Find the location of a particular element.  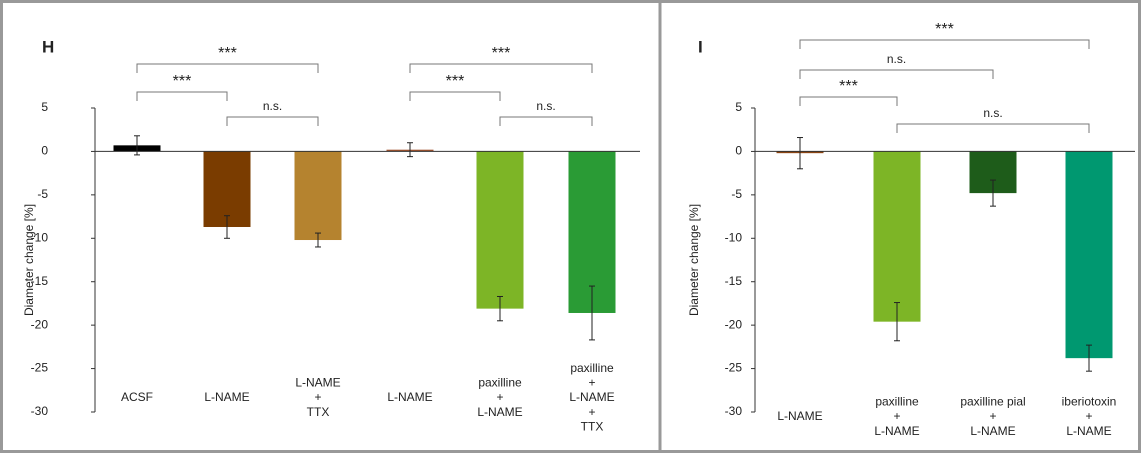

panel-label: H is located at coordinates (48, 46).